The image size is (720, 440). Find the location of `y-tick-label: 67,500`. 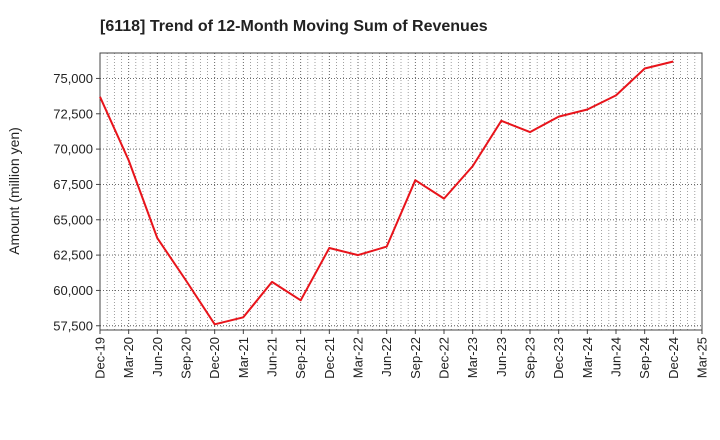

y-tick-label: 67,500 is located at coordinates (73, 184).